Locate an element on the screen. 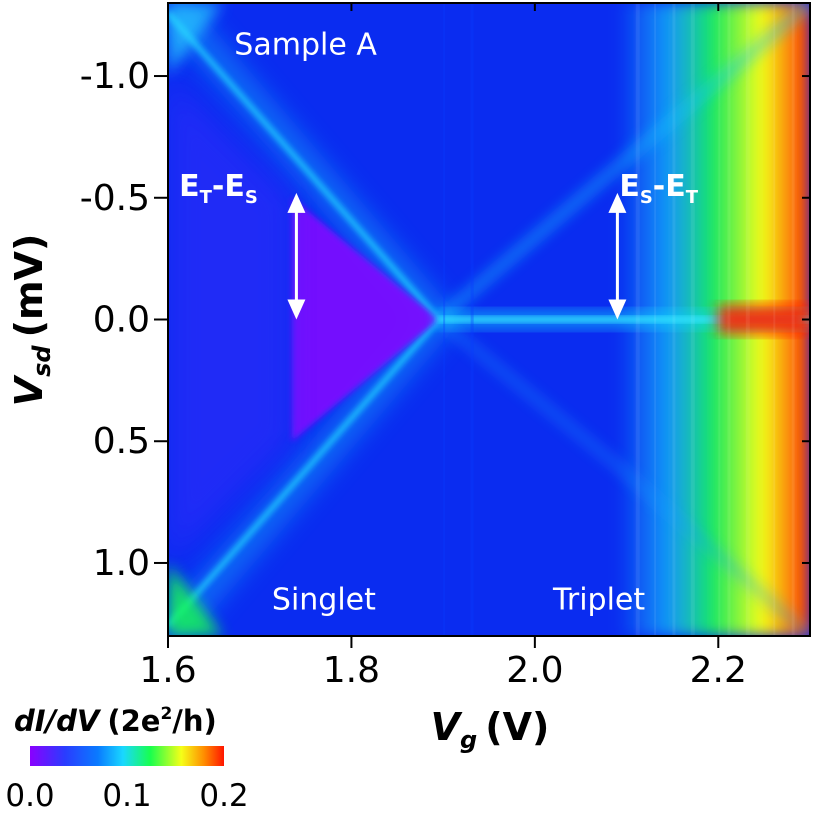 This screenshot has width=816, height=814. singlet-gap-fade is located at coordinates (230, 319).